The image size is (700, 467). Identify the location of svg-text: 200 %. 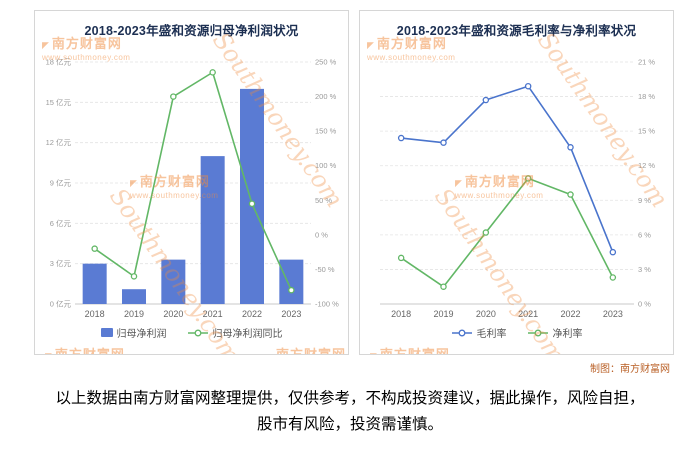
(326, 96).